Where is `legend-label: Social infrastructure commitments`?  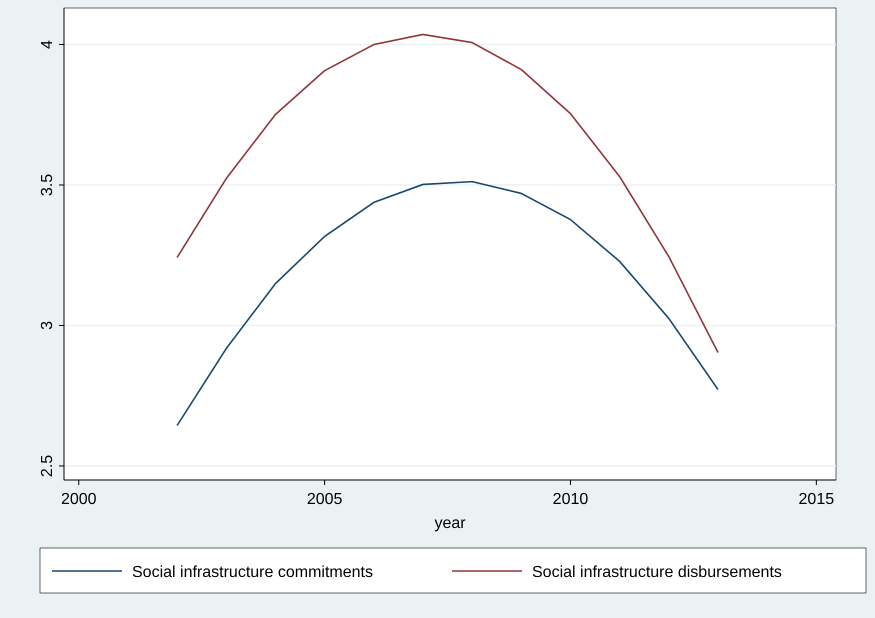 legend-label: Social infrastructure commitments is located at coordinates (252, 572).